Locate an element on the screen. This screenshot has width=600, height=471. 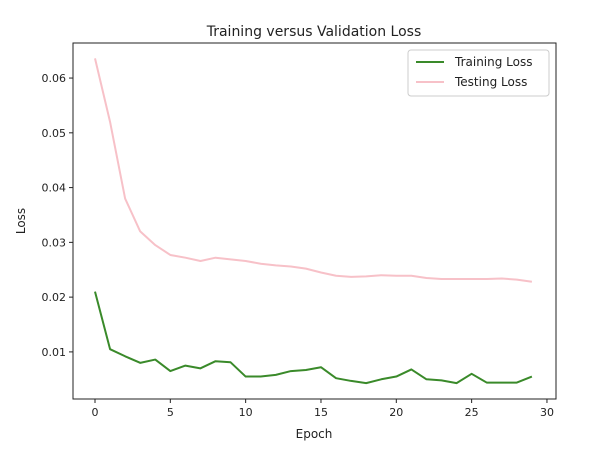
x-tick-label: 15 is located at coordinates (321, 412).